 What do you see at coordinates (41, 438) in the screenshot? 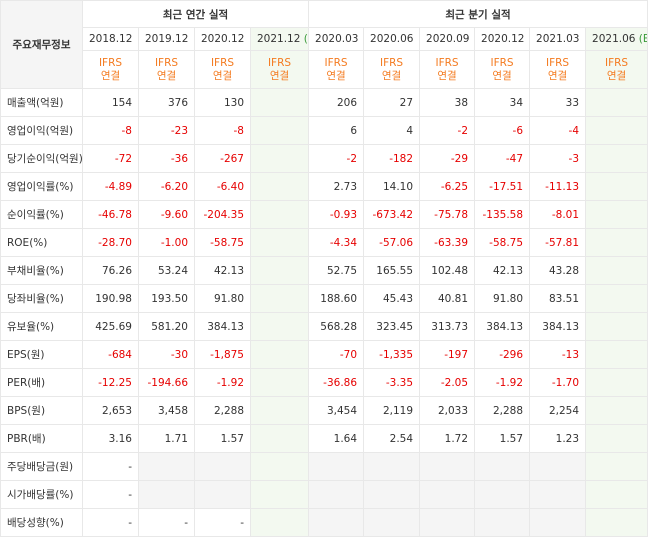
I see `row-label: PBR(배)` at bounding box center [41, 438].